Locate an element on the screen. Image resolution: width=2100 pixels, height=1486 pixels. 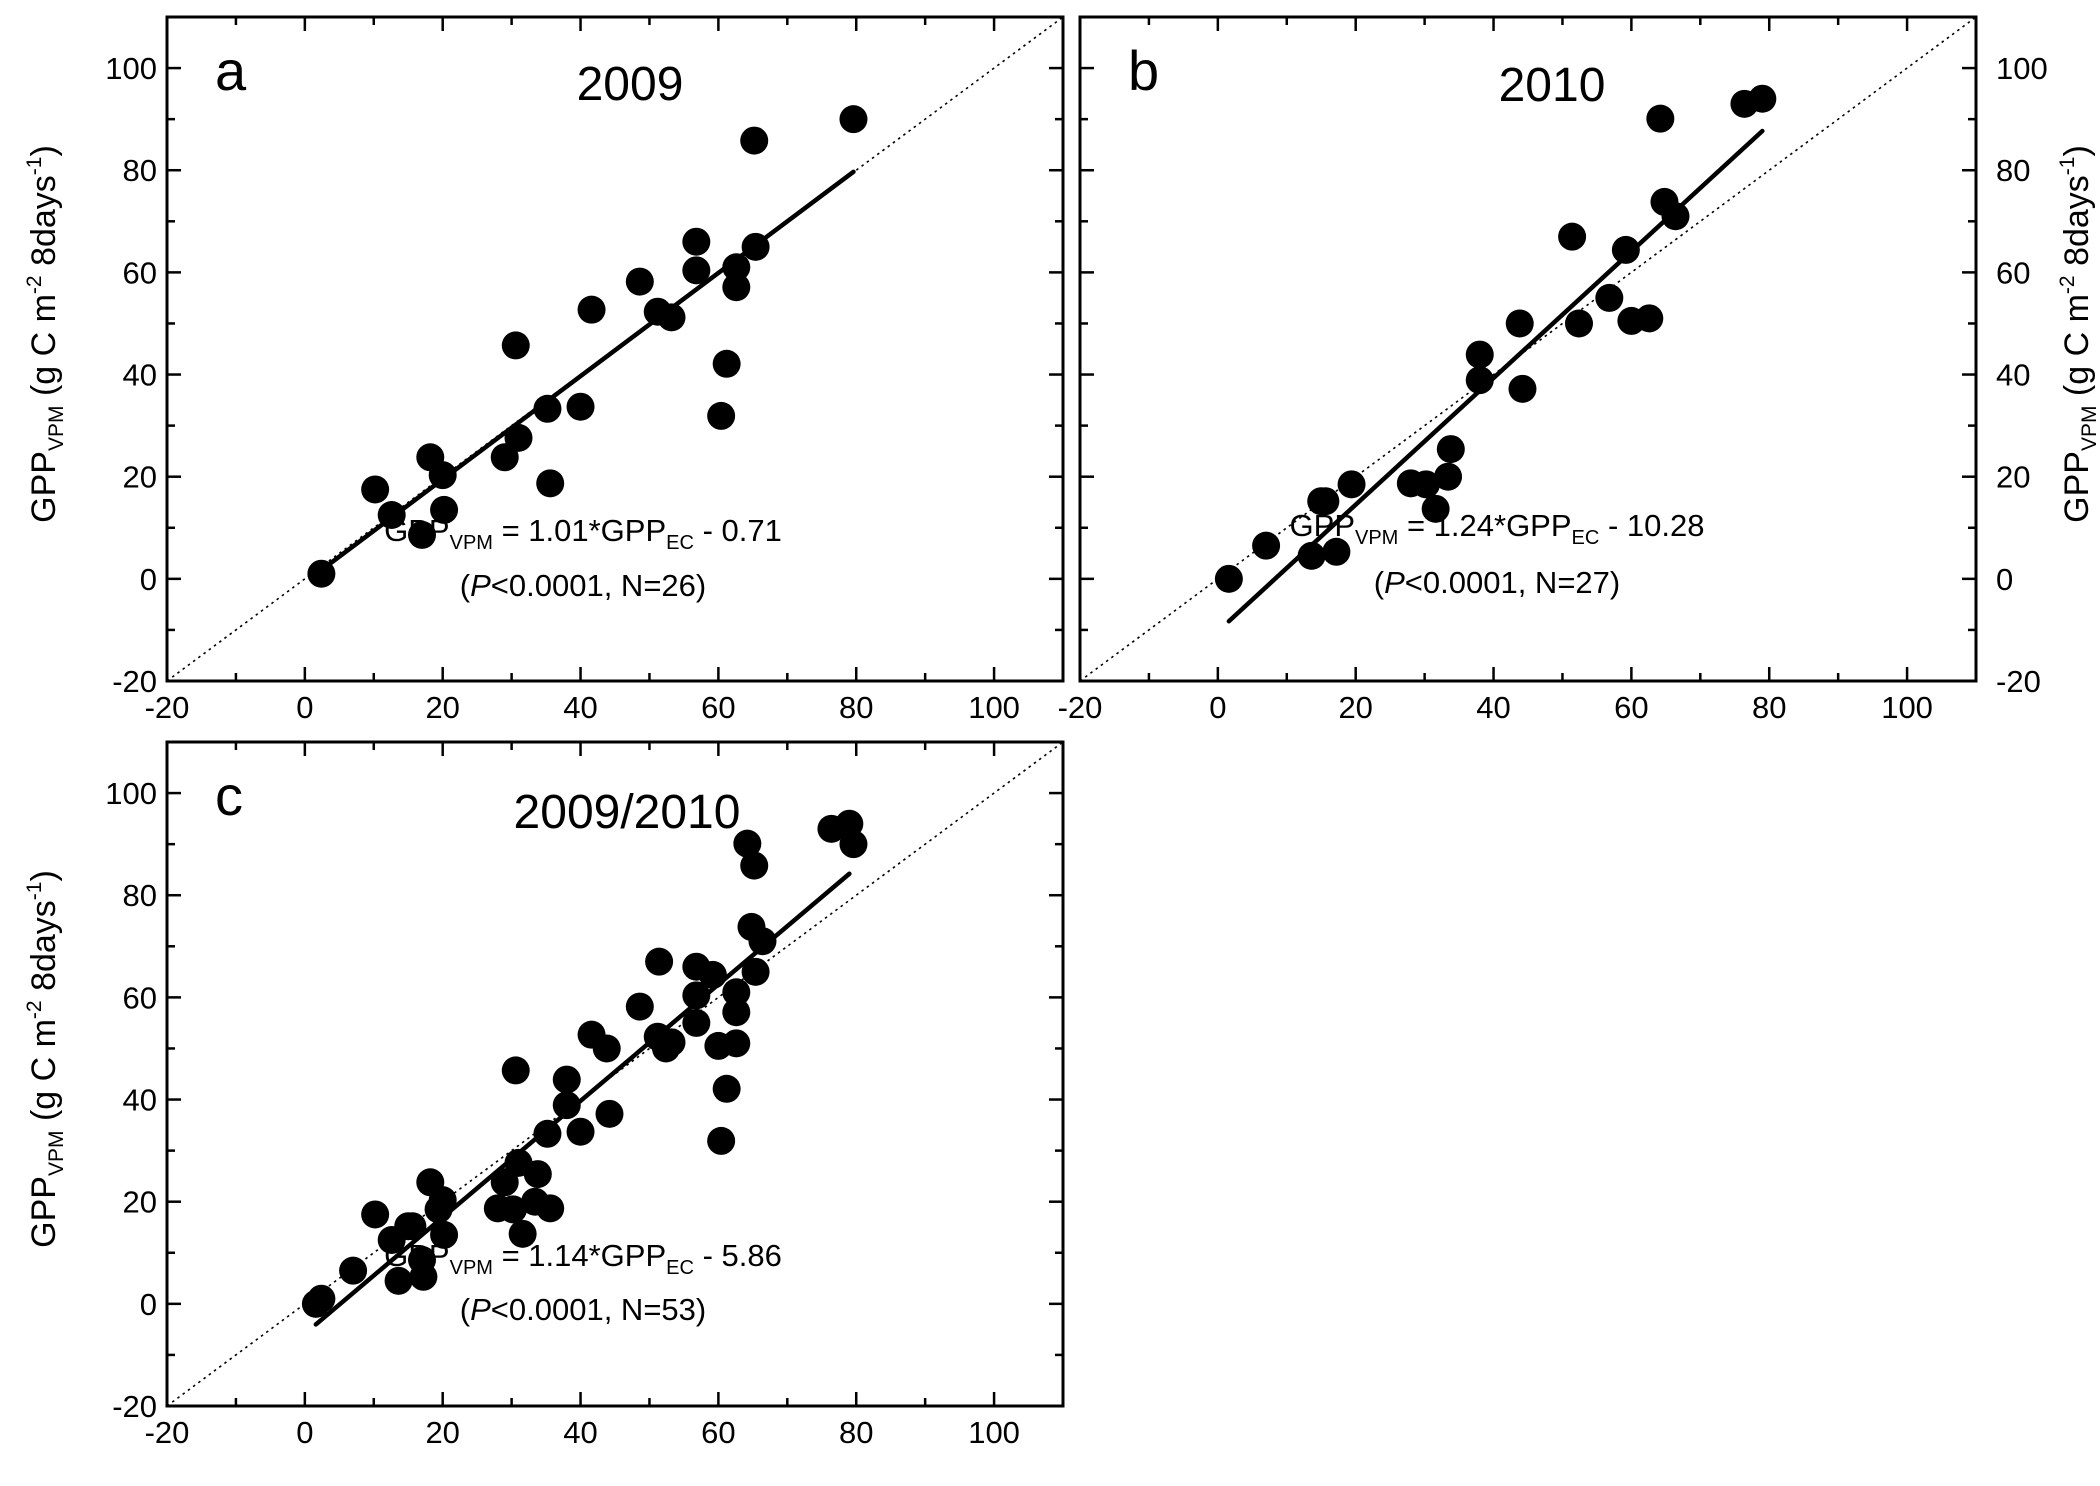
panel-c-x-tick-label: 100 is located at coordinates (994, 1432).